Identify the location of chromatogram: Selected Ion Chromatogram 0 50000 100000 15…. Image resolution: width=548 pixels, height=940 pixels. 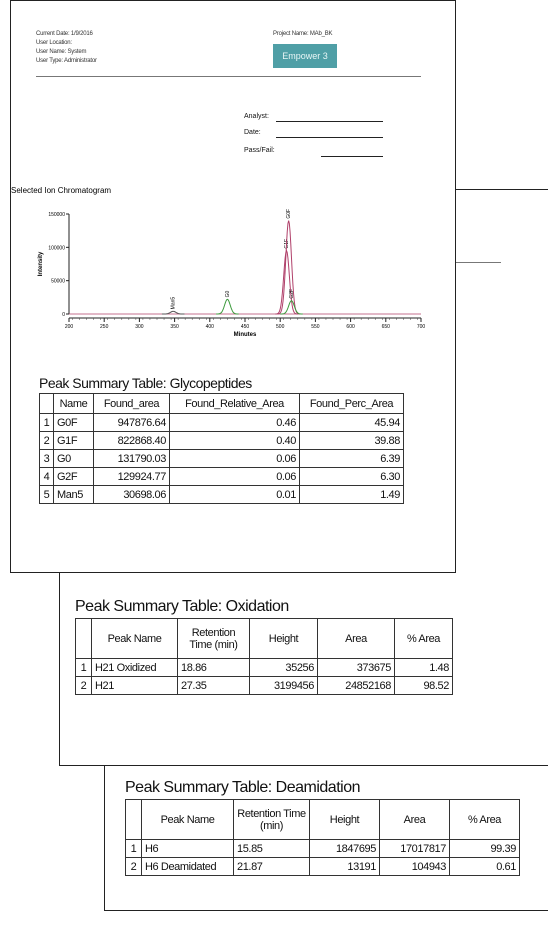
(218, 262).